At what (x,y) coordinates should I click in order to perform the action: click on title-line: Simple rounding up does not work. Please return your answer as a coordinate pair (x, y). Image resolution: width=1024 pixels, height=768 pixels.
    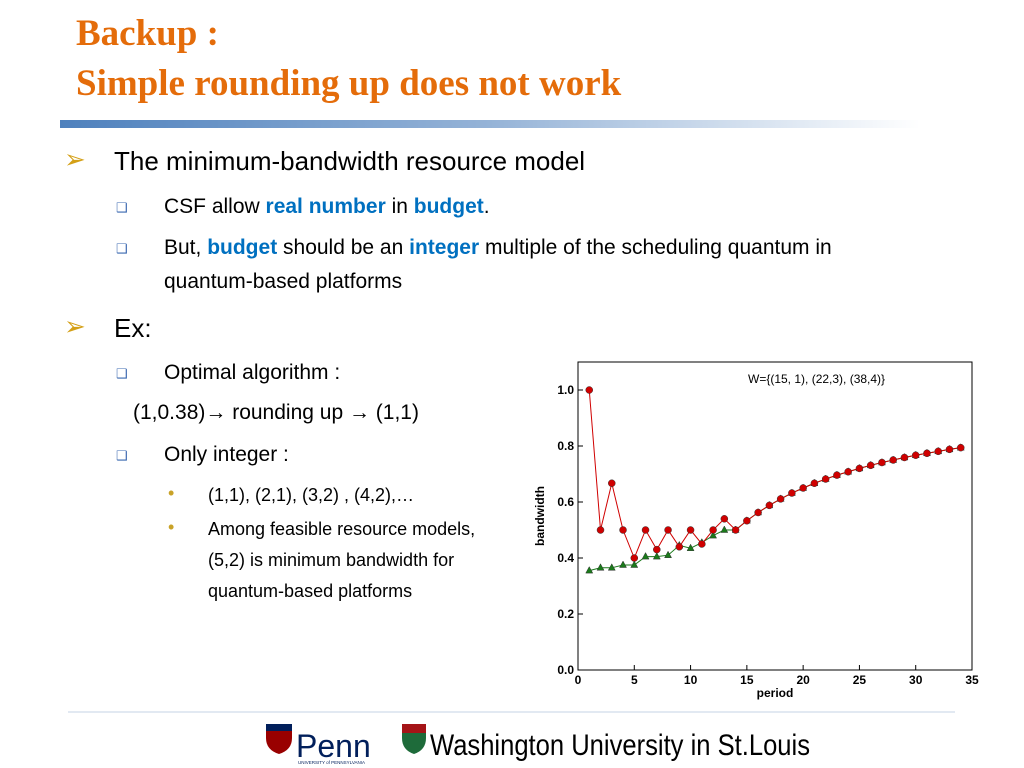
    Looking at the image, I should click on (349, 83).